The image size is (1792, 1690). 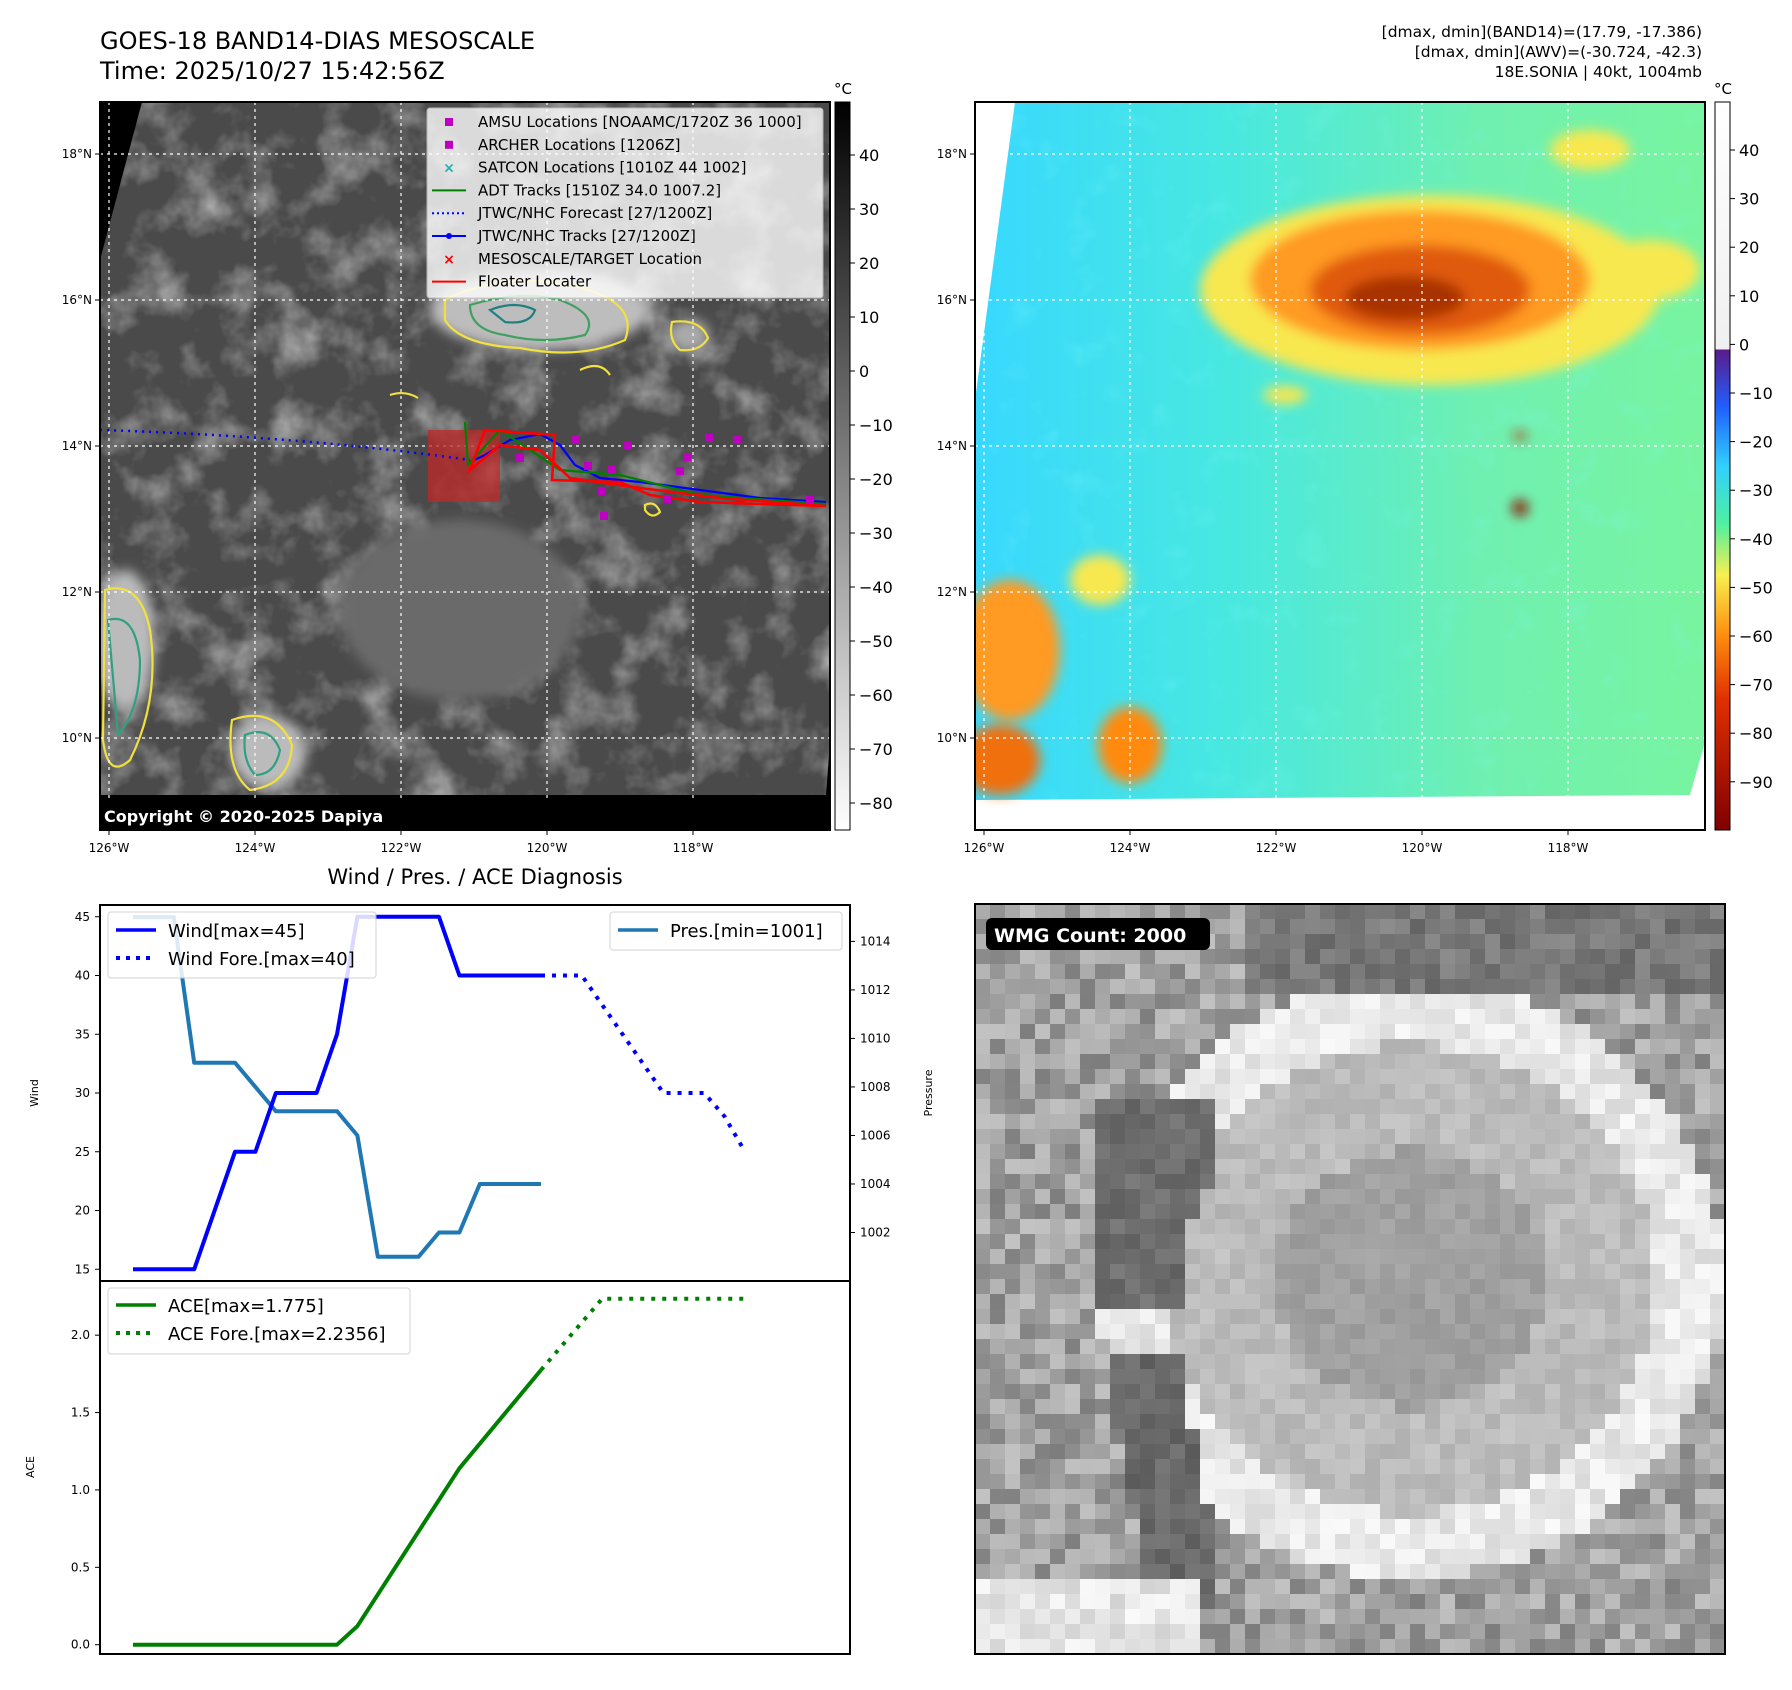 I want to click on legend-entry: × SATCON Locations [1010Z 44 1002], so click(x=594, y=168).